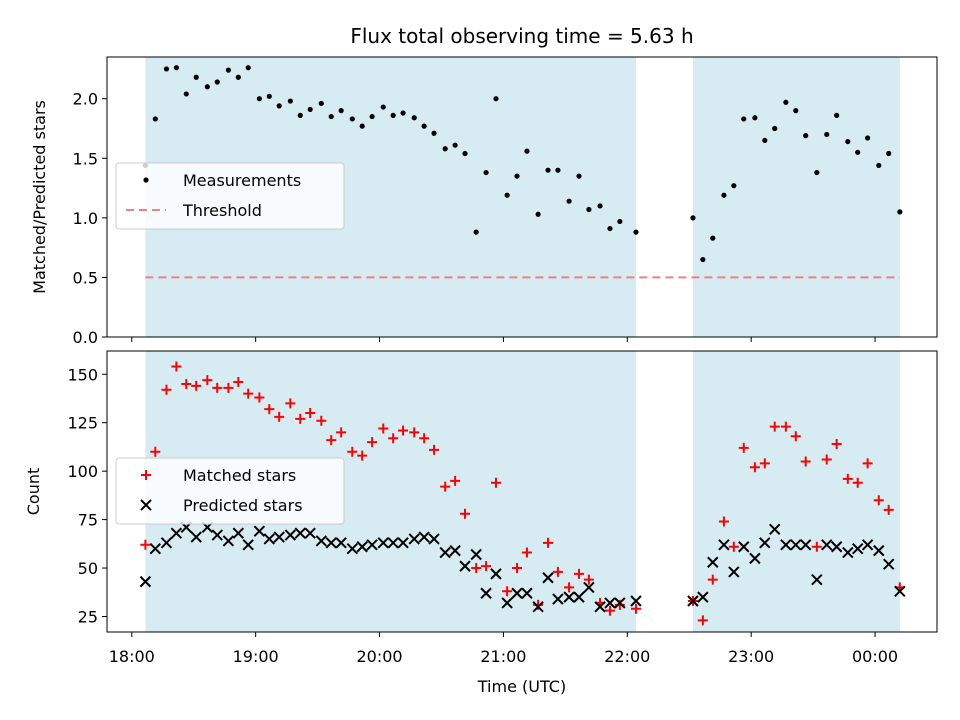 Image resolution: width=960 pixels, height=720 pixels. Describe the element at coordinates (85, 337) in the screenshot. I see `y-tick-label: 0.0` at that location.